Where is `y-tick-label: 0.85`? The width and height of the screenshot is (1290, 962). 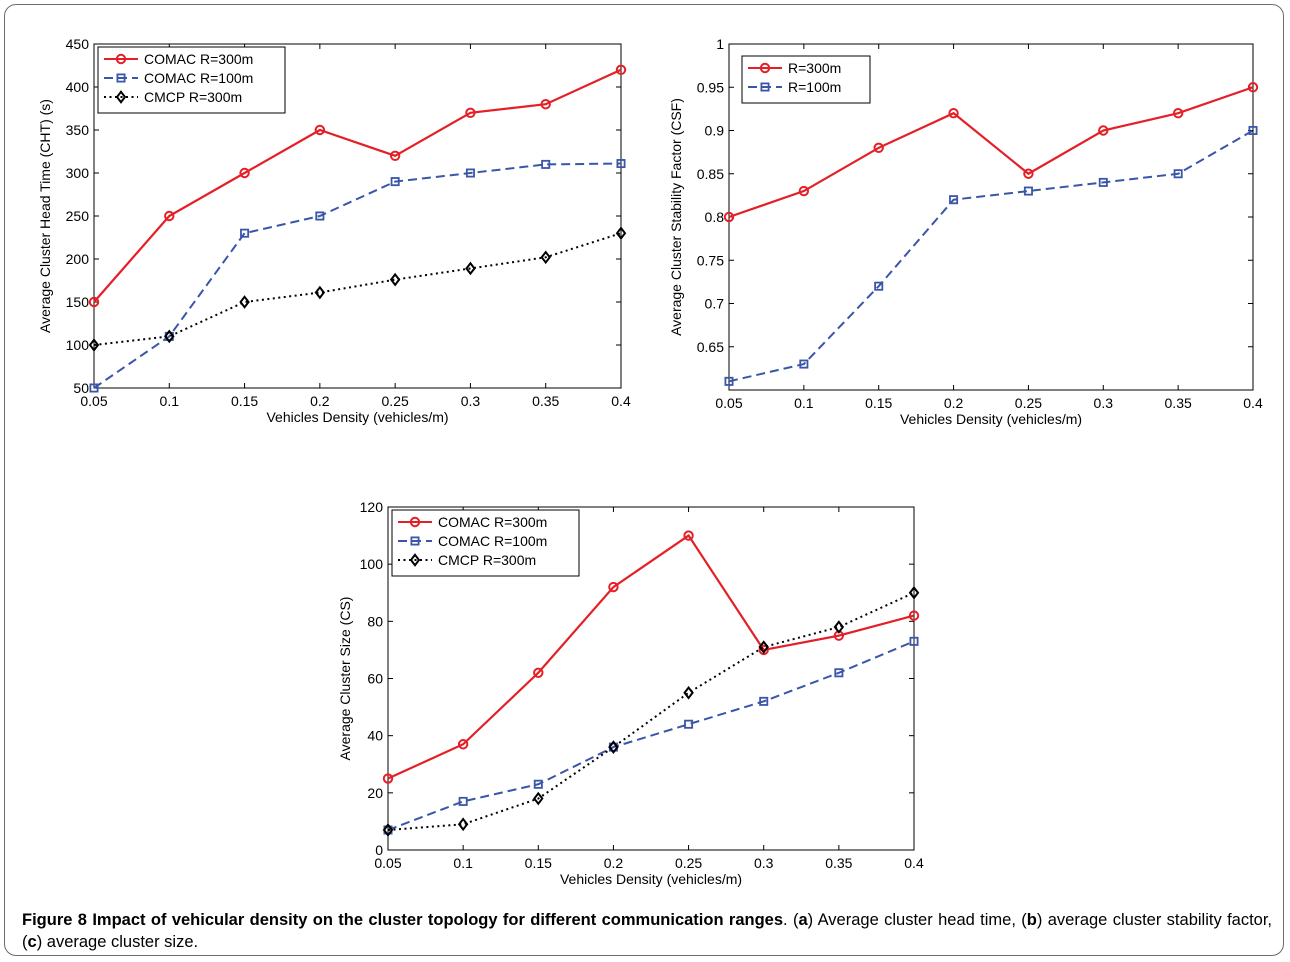 y-tick-label: 0.85 is located at coordinates (710, 174).